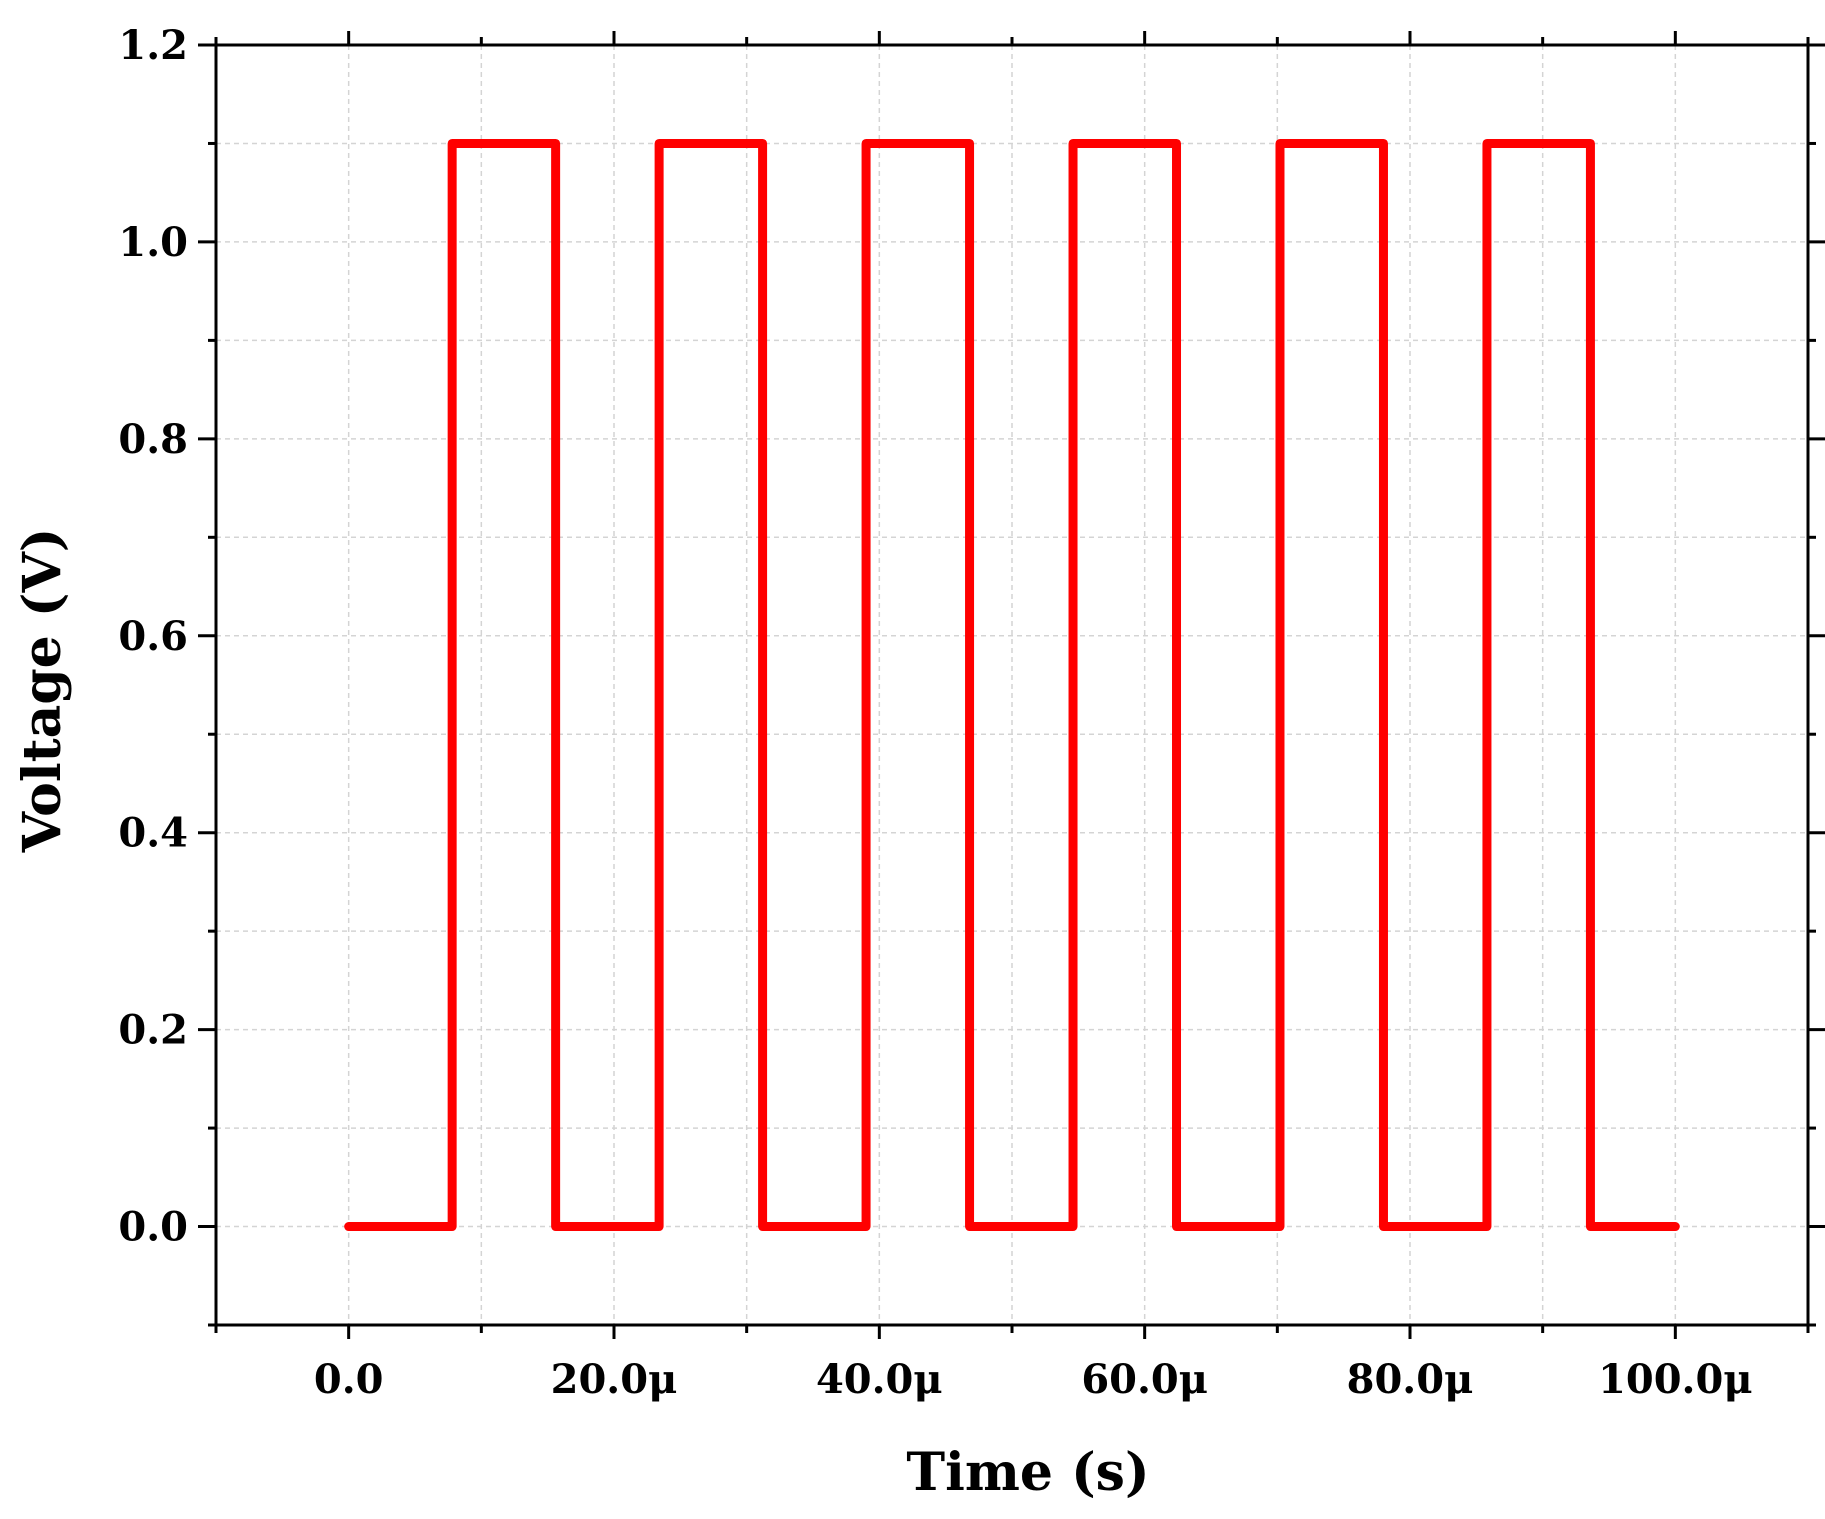  I want to click on y-axis-title: Voltage (V), so click(42, 691).